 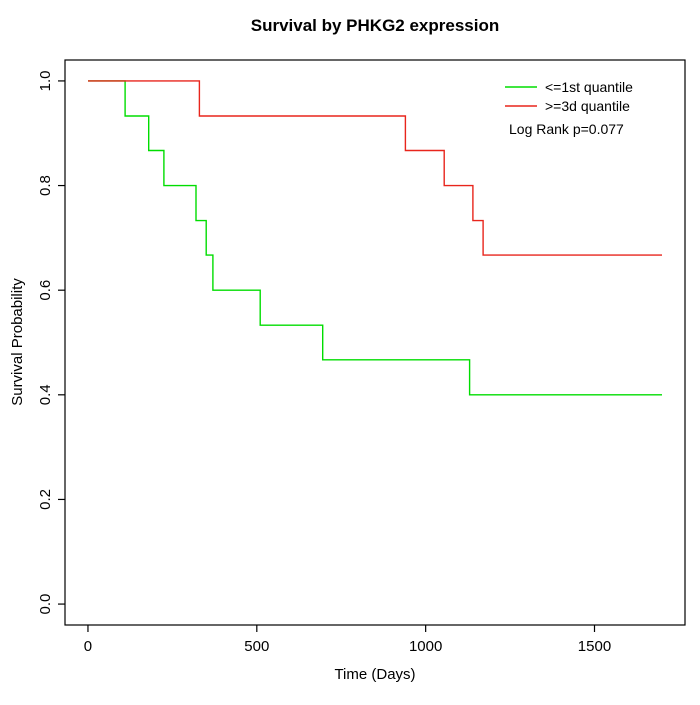 I want to click on y-tick-label: 0.8, so click(x=45, y=185).